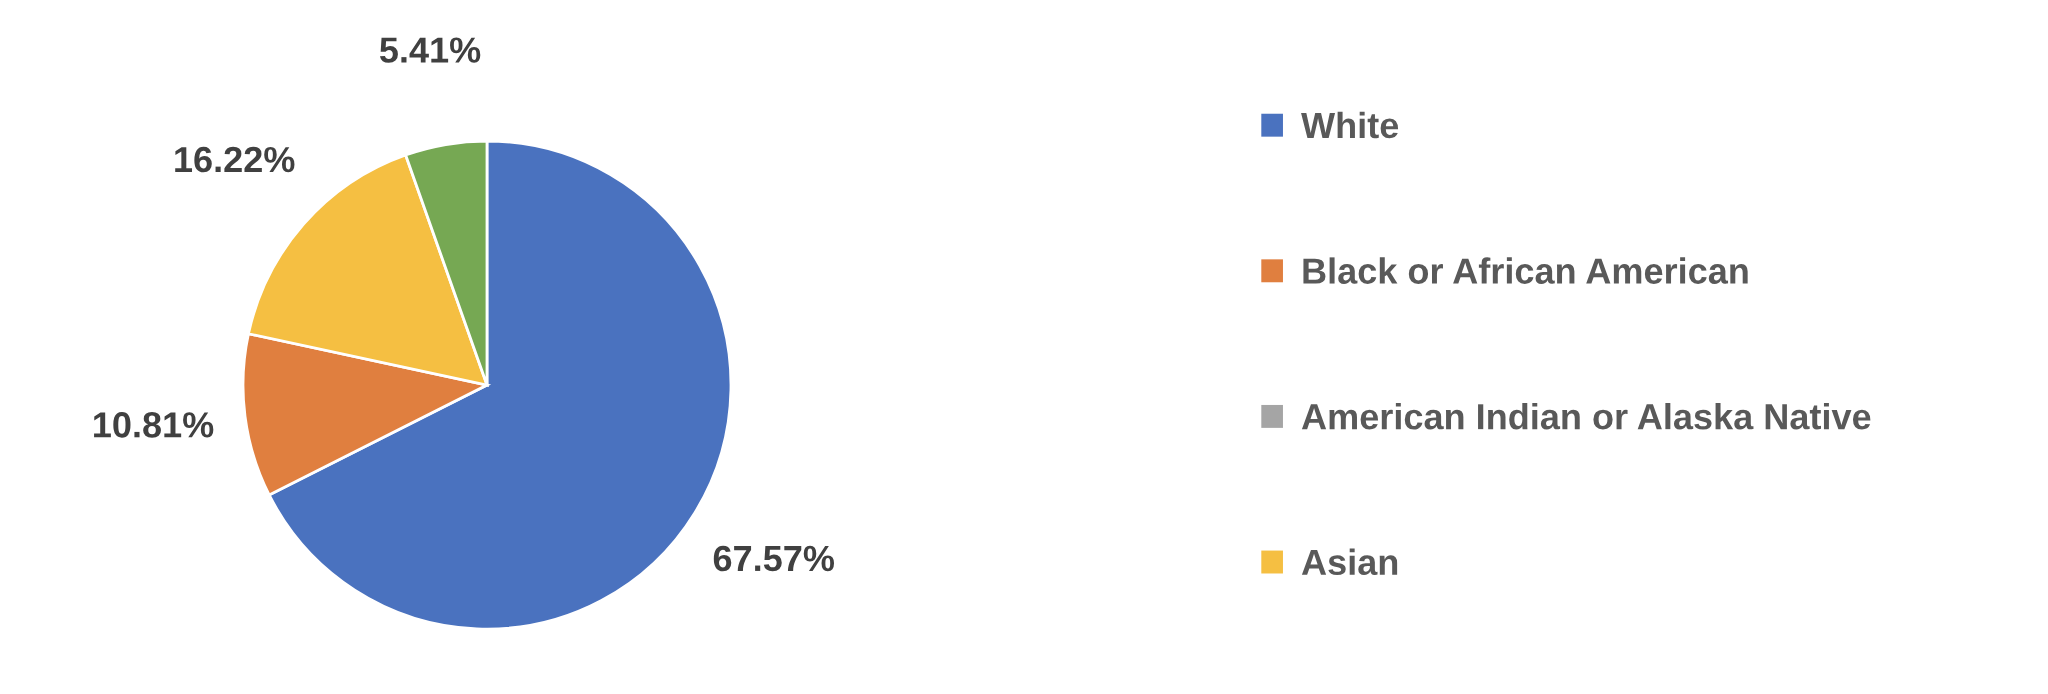 This screenshot has width=2048, height=694. What do you see at coordinates (774, 558) in the screenshot?
I see `data-label: 67.57%` at bounding box center [774, 558].